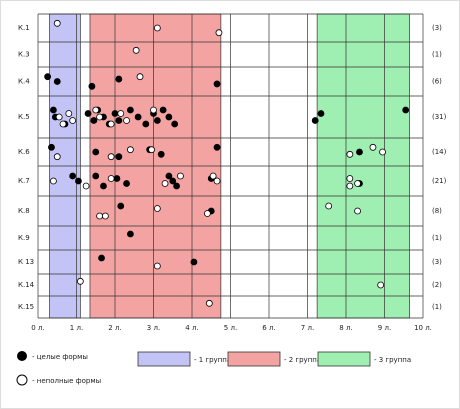 This screenshot has width=460, height=409. Describe the element at coordinates (345, 328) in the screenshot. I see `x-tick-label: 8 л.` at that location.